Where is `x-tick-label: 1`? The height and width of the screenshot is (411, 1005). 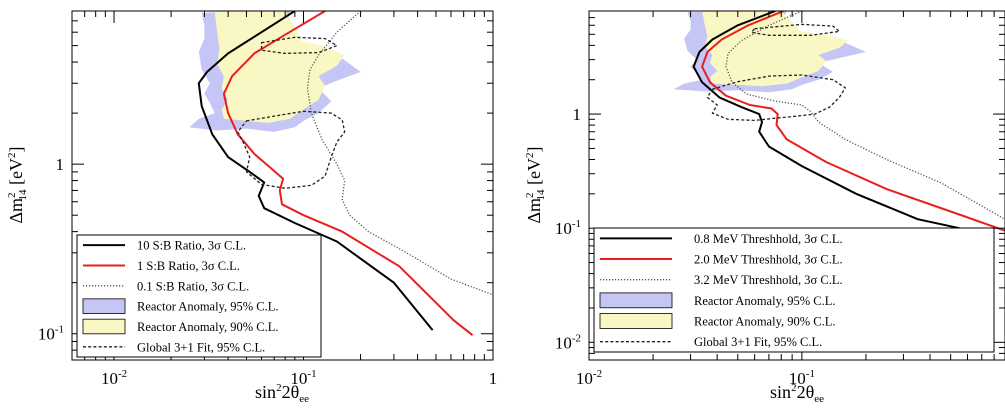
x-tick-label: 1 is located at coordinates (493, 378).